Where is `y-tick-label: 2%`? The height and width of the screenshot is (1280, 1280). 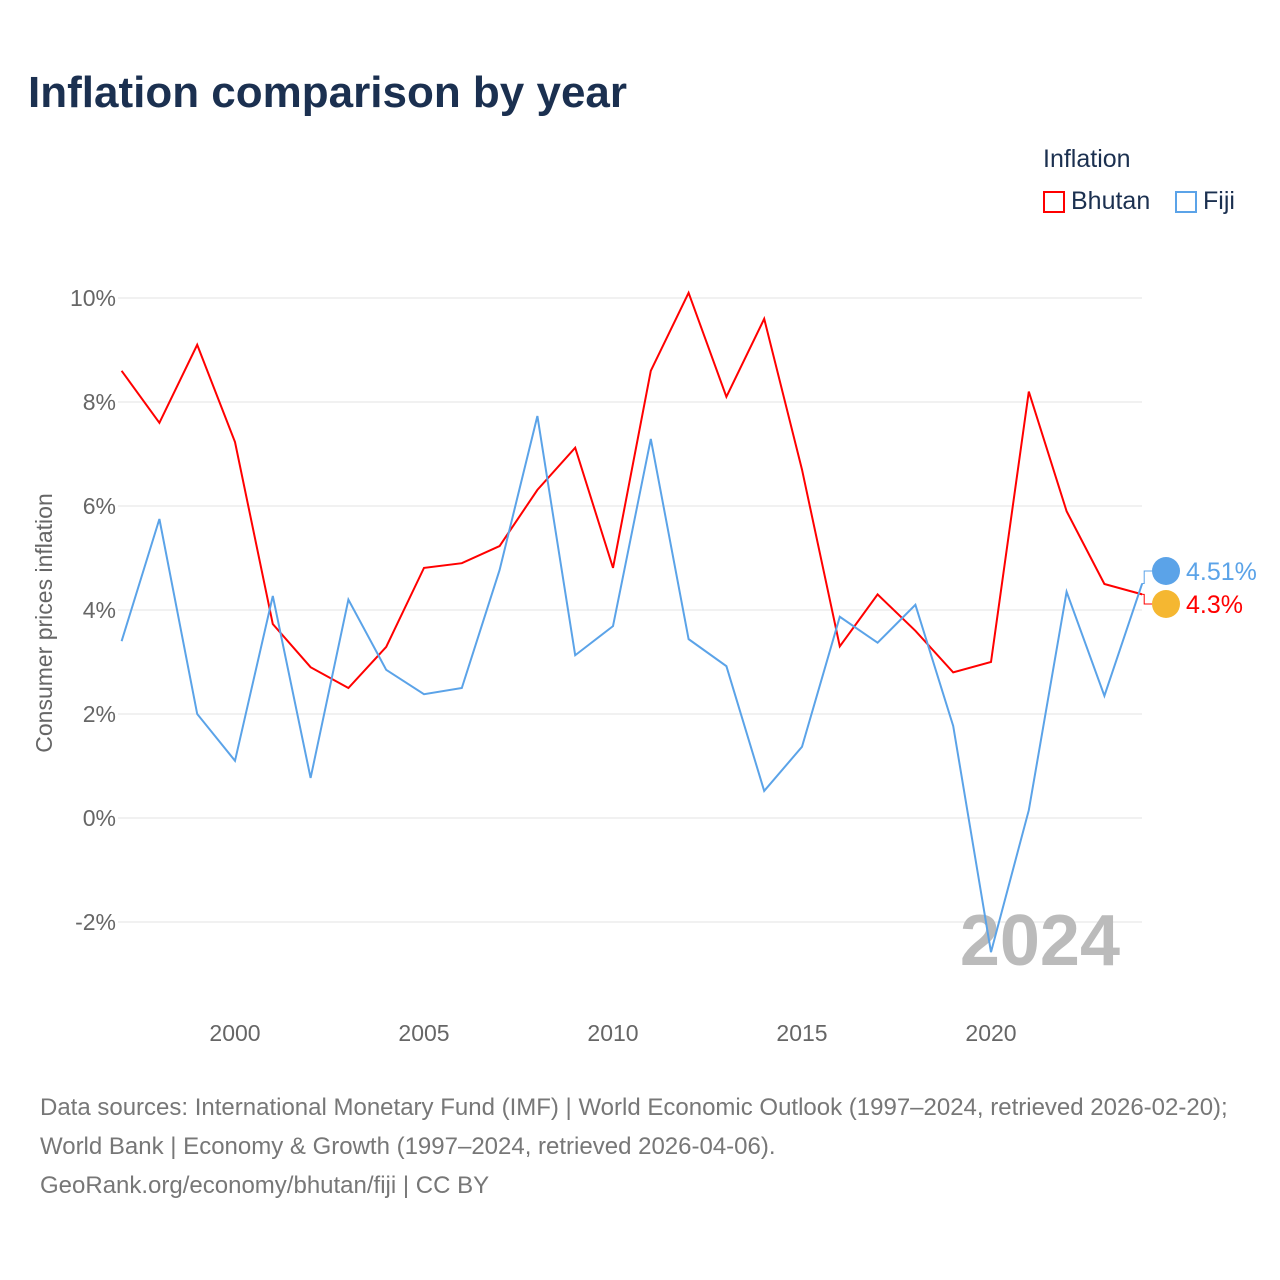 y-tick-label: 2% is located at coordinates (99, 714).